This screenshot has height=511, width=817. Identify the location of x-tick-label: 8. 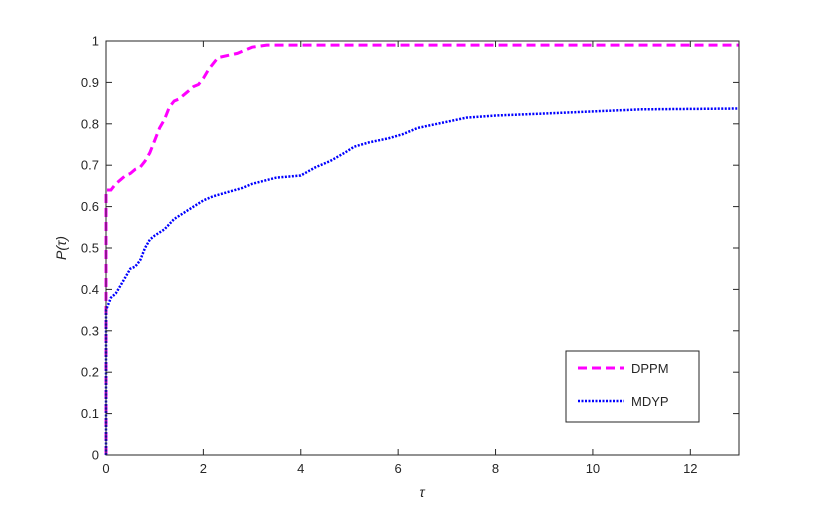
(495, 468).